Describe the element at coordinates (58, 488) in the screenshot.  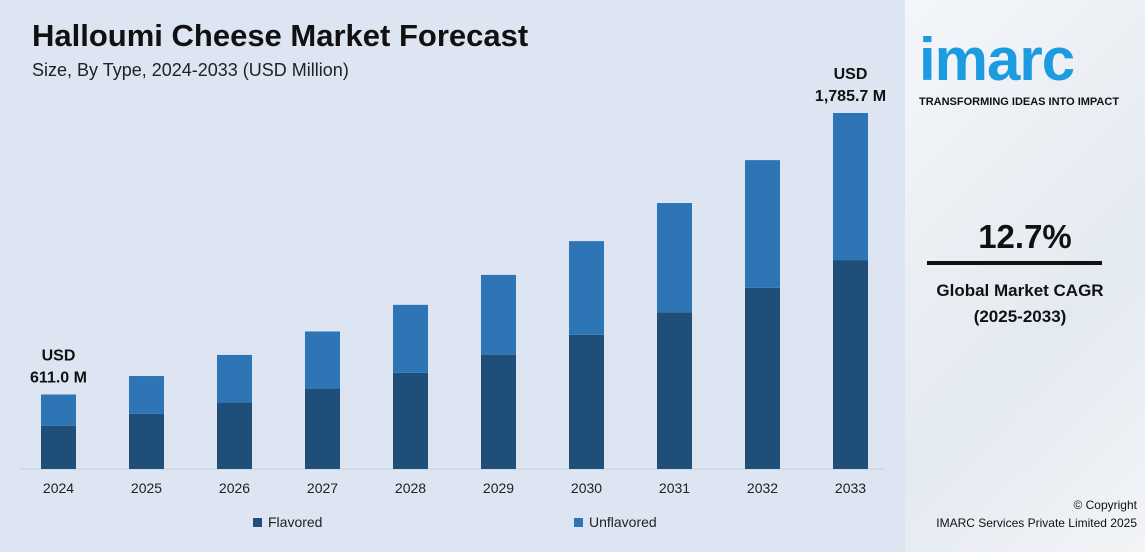
I see `x-tick-label: 2024` at that location.